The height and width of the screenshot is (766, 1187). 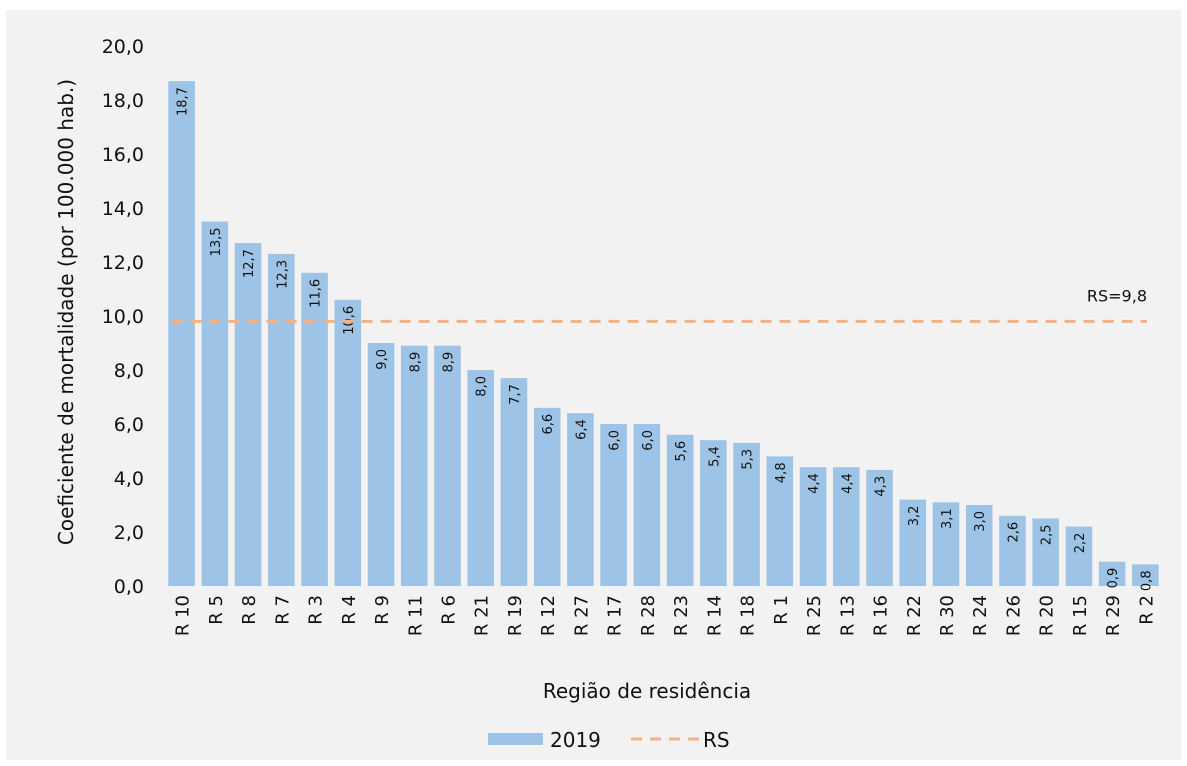 I want to click on bar-value-label: 5,4, so click(x=714, y=456).